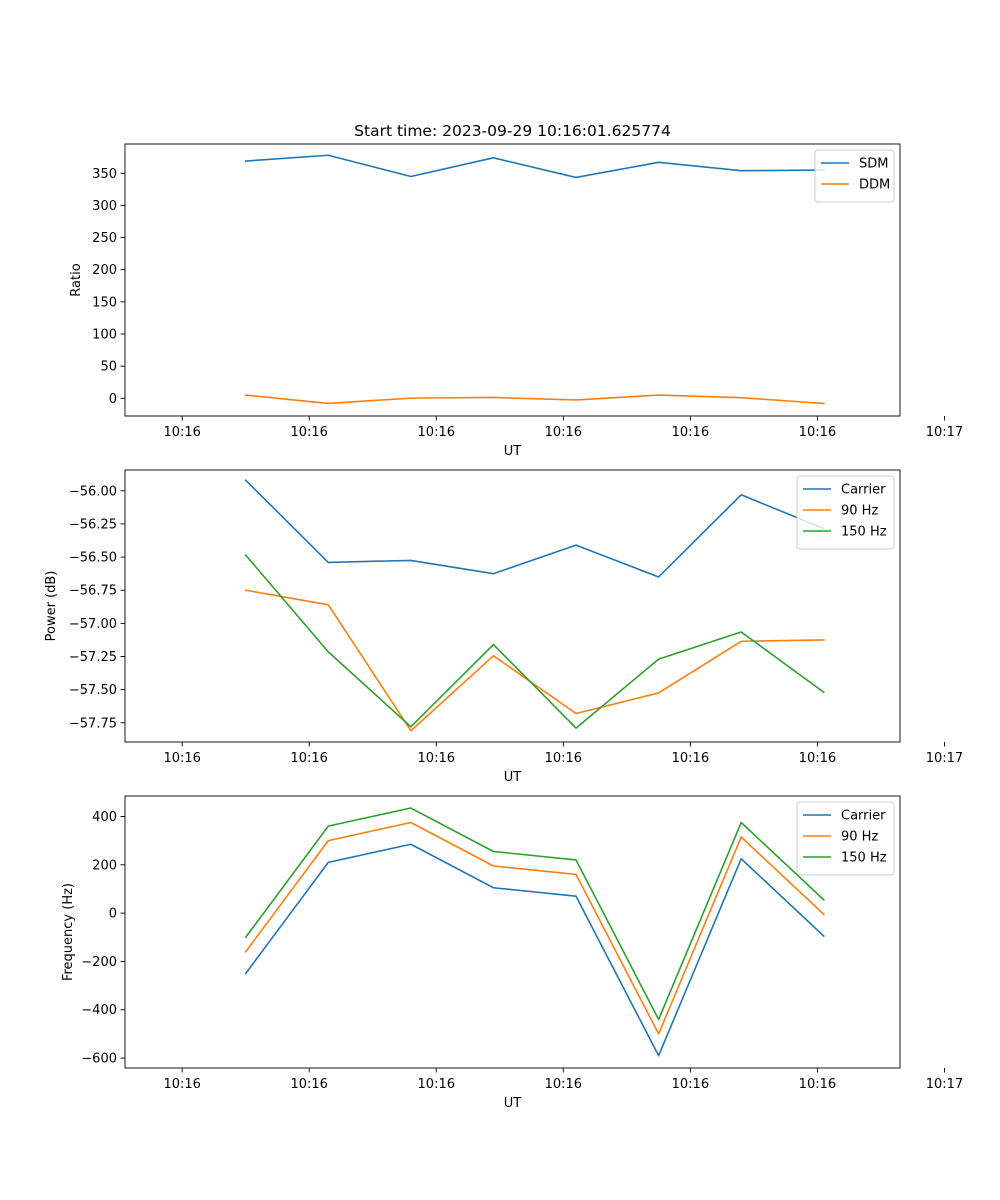  I want to click on y-tick-label: −57.75, so click(93, 723).